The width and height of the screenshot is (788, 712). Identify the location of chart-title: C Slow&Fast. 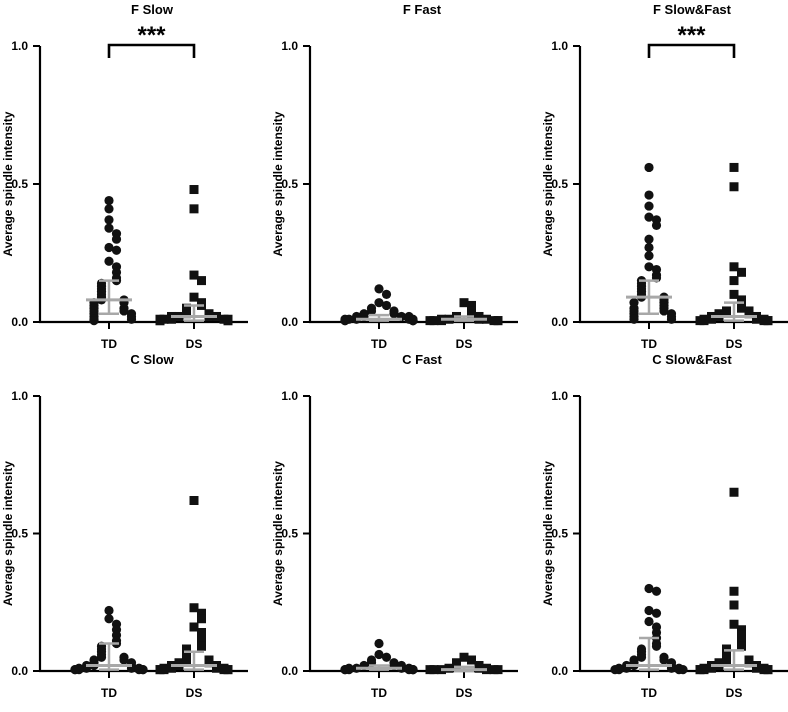
(692, 359).